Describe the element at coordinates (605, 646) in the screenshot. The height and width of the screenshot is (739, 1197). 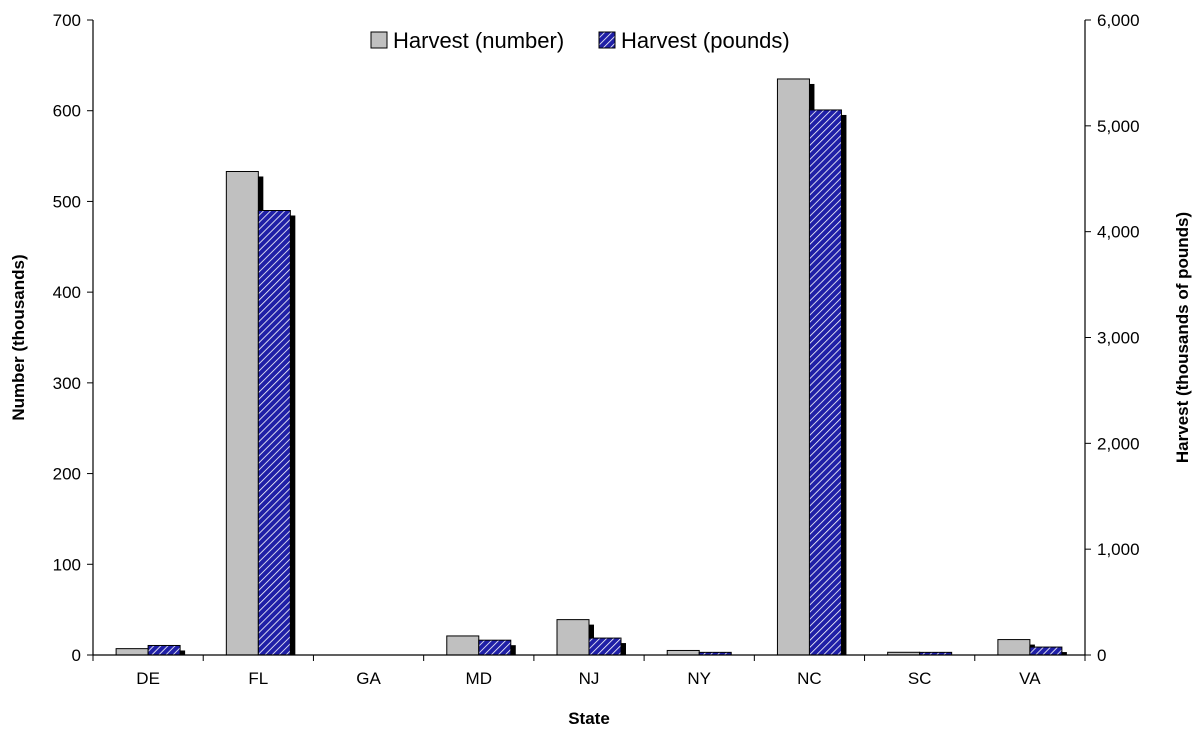
I see `bar-pounds-nj` at that location.